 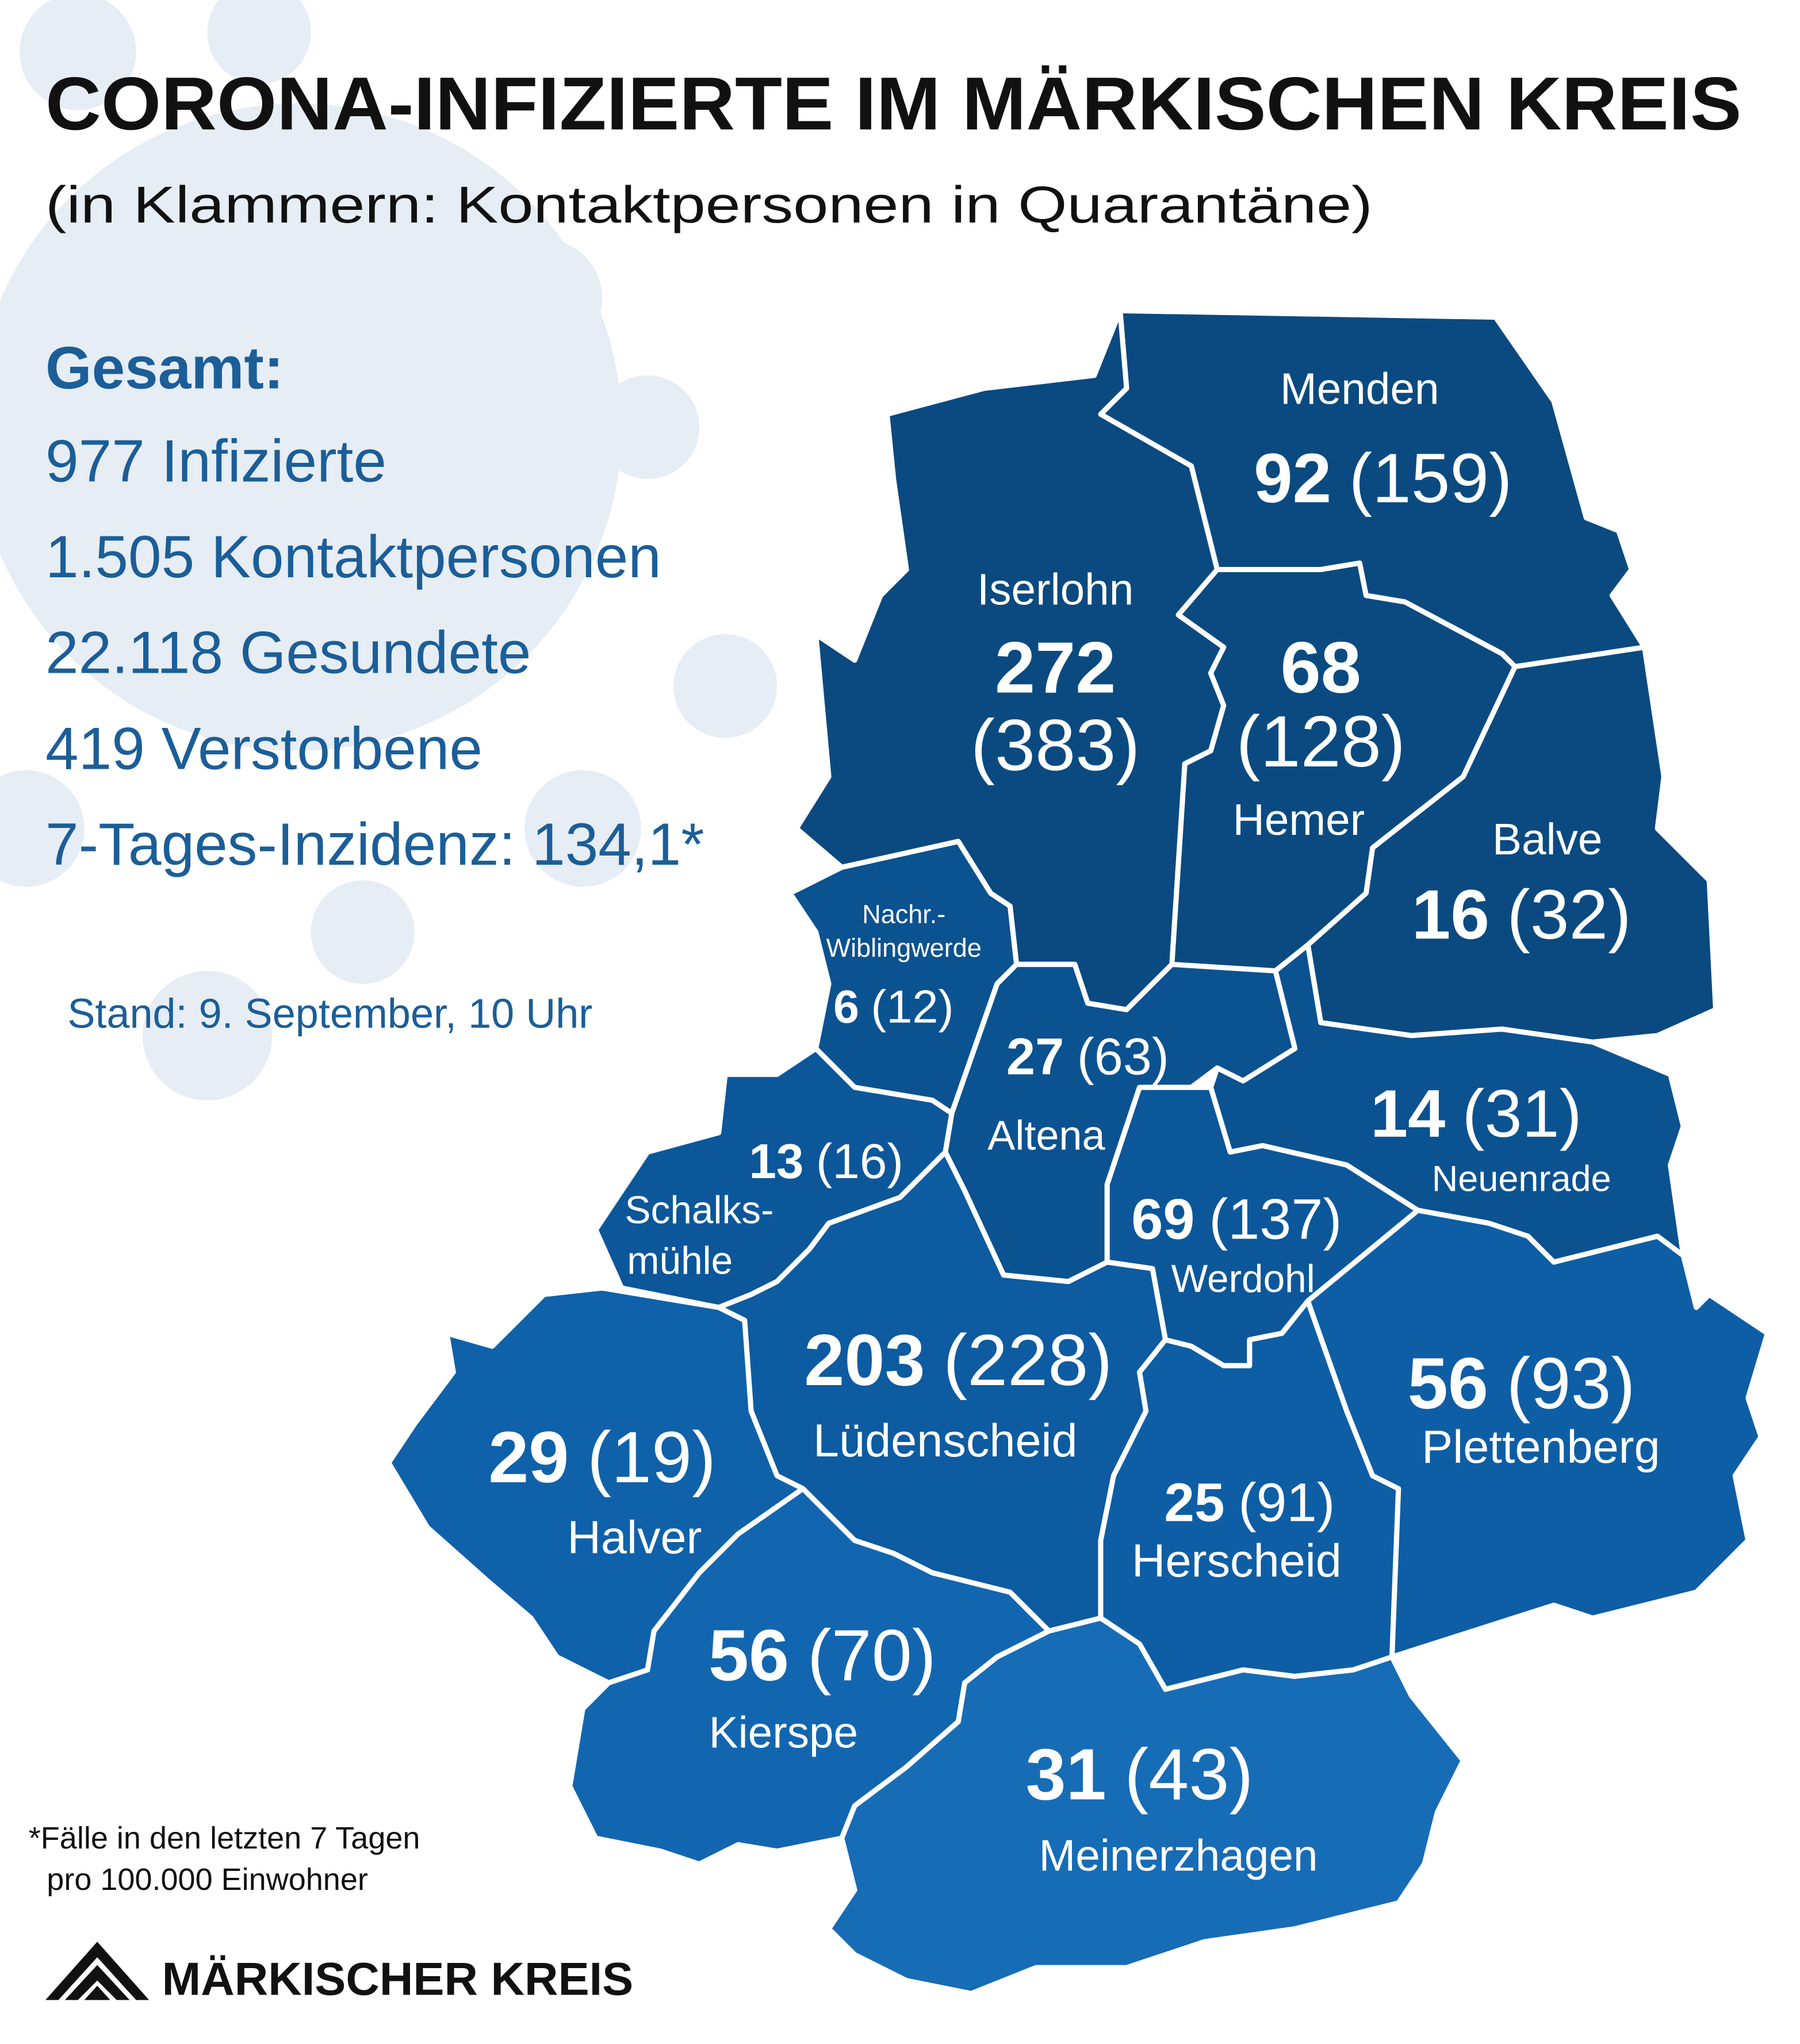 What do you see at coordinates (1293, 478) in the screenshot?
I see `infected-count: 92` at bounding box center [1293, 478].